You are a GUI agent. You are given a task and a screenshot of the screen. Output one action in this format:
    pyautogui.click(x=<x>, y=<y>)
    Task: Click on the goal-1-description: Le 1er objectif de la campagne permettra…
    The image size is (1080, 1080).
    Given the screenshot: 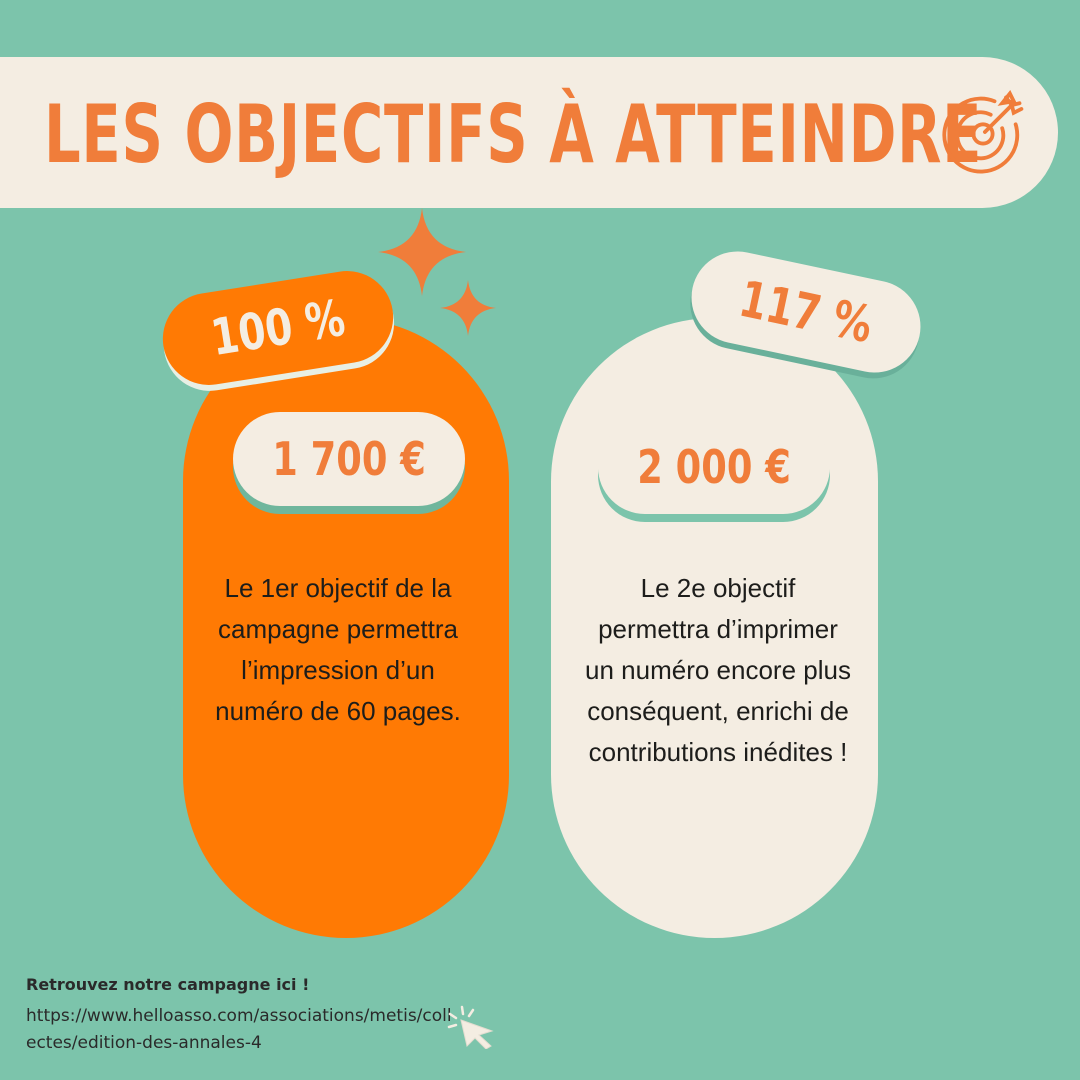 What is the action you would take?
    pyautogui.click(x=338, y=649)
    